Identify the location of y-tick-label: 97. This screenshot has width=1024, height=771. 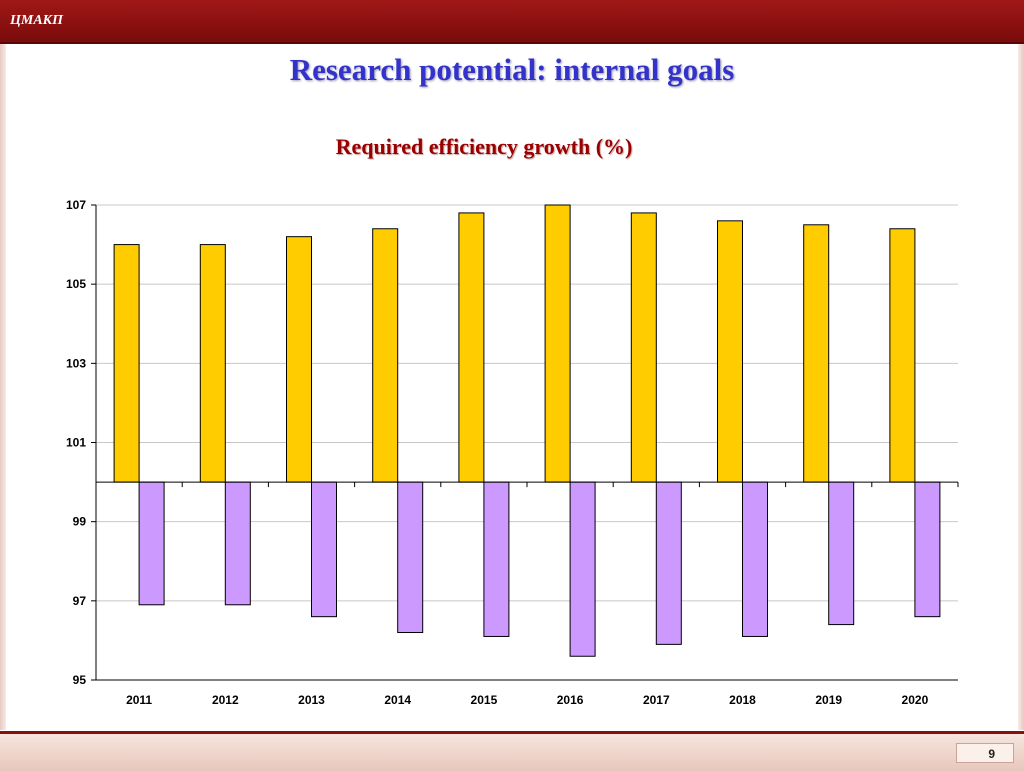
(80, 601).